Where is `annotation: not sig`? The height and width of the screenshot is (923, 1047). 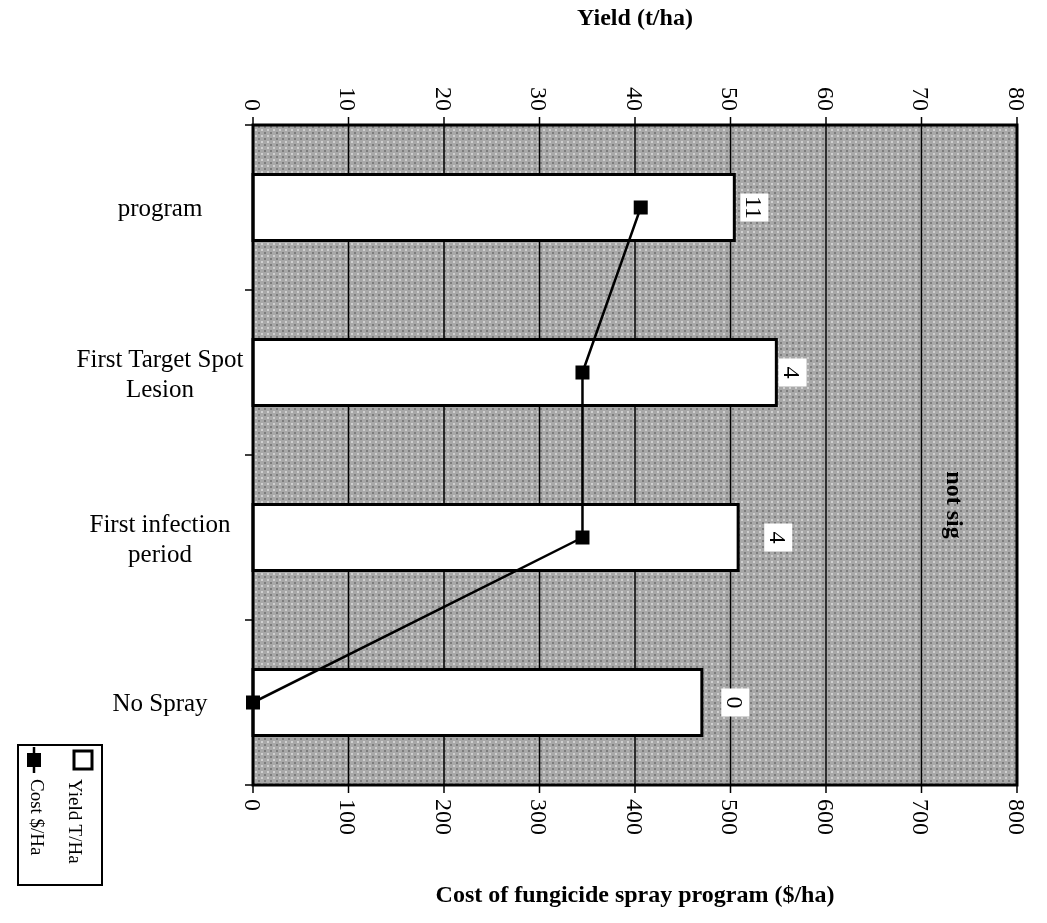 annotation: not sig is located at coordinates (954, 505).